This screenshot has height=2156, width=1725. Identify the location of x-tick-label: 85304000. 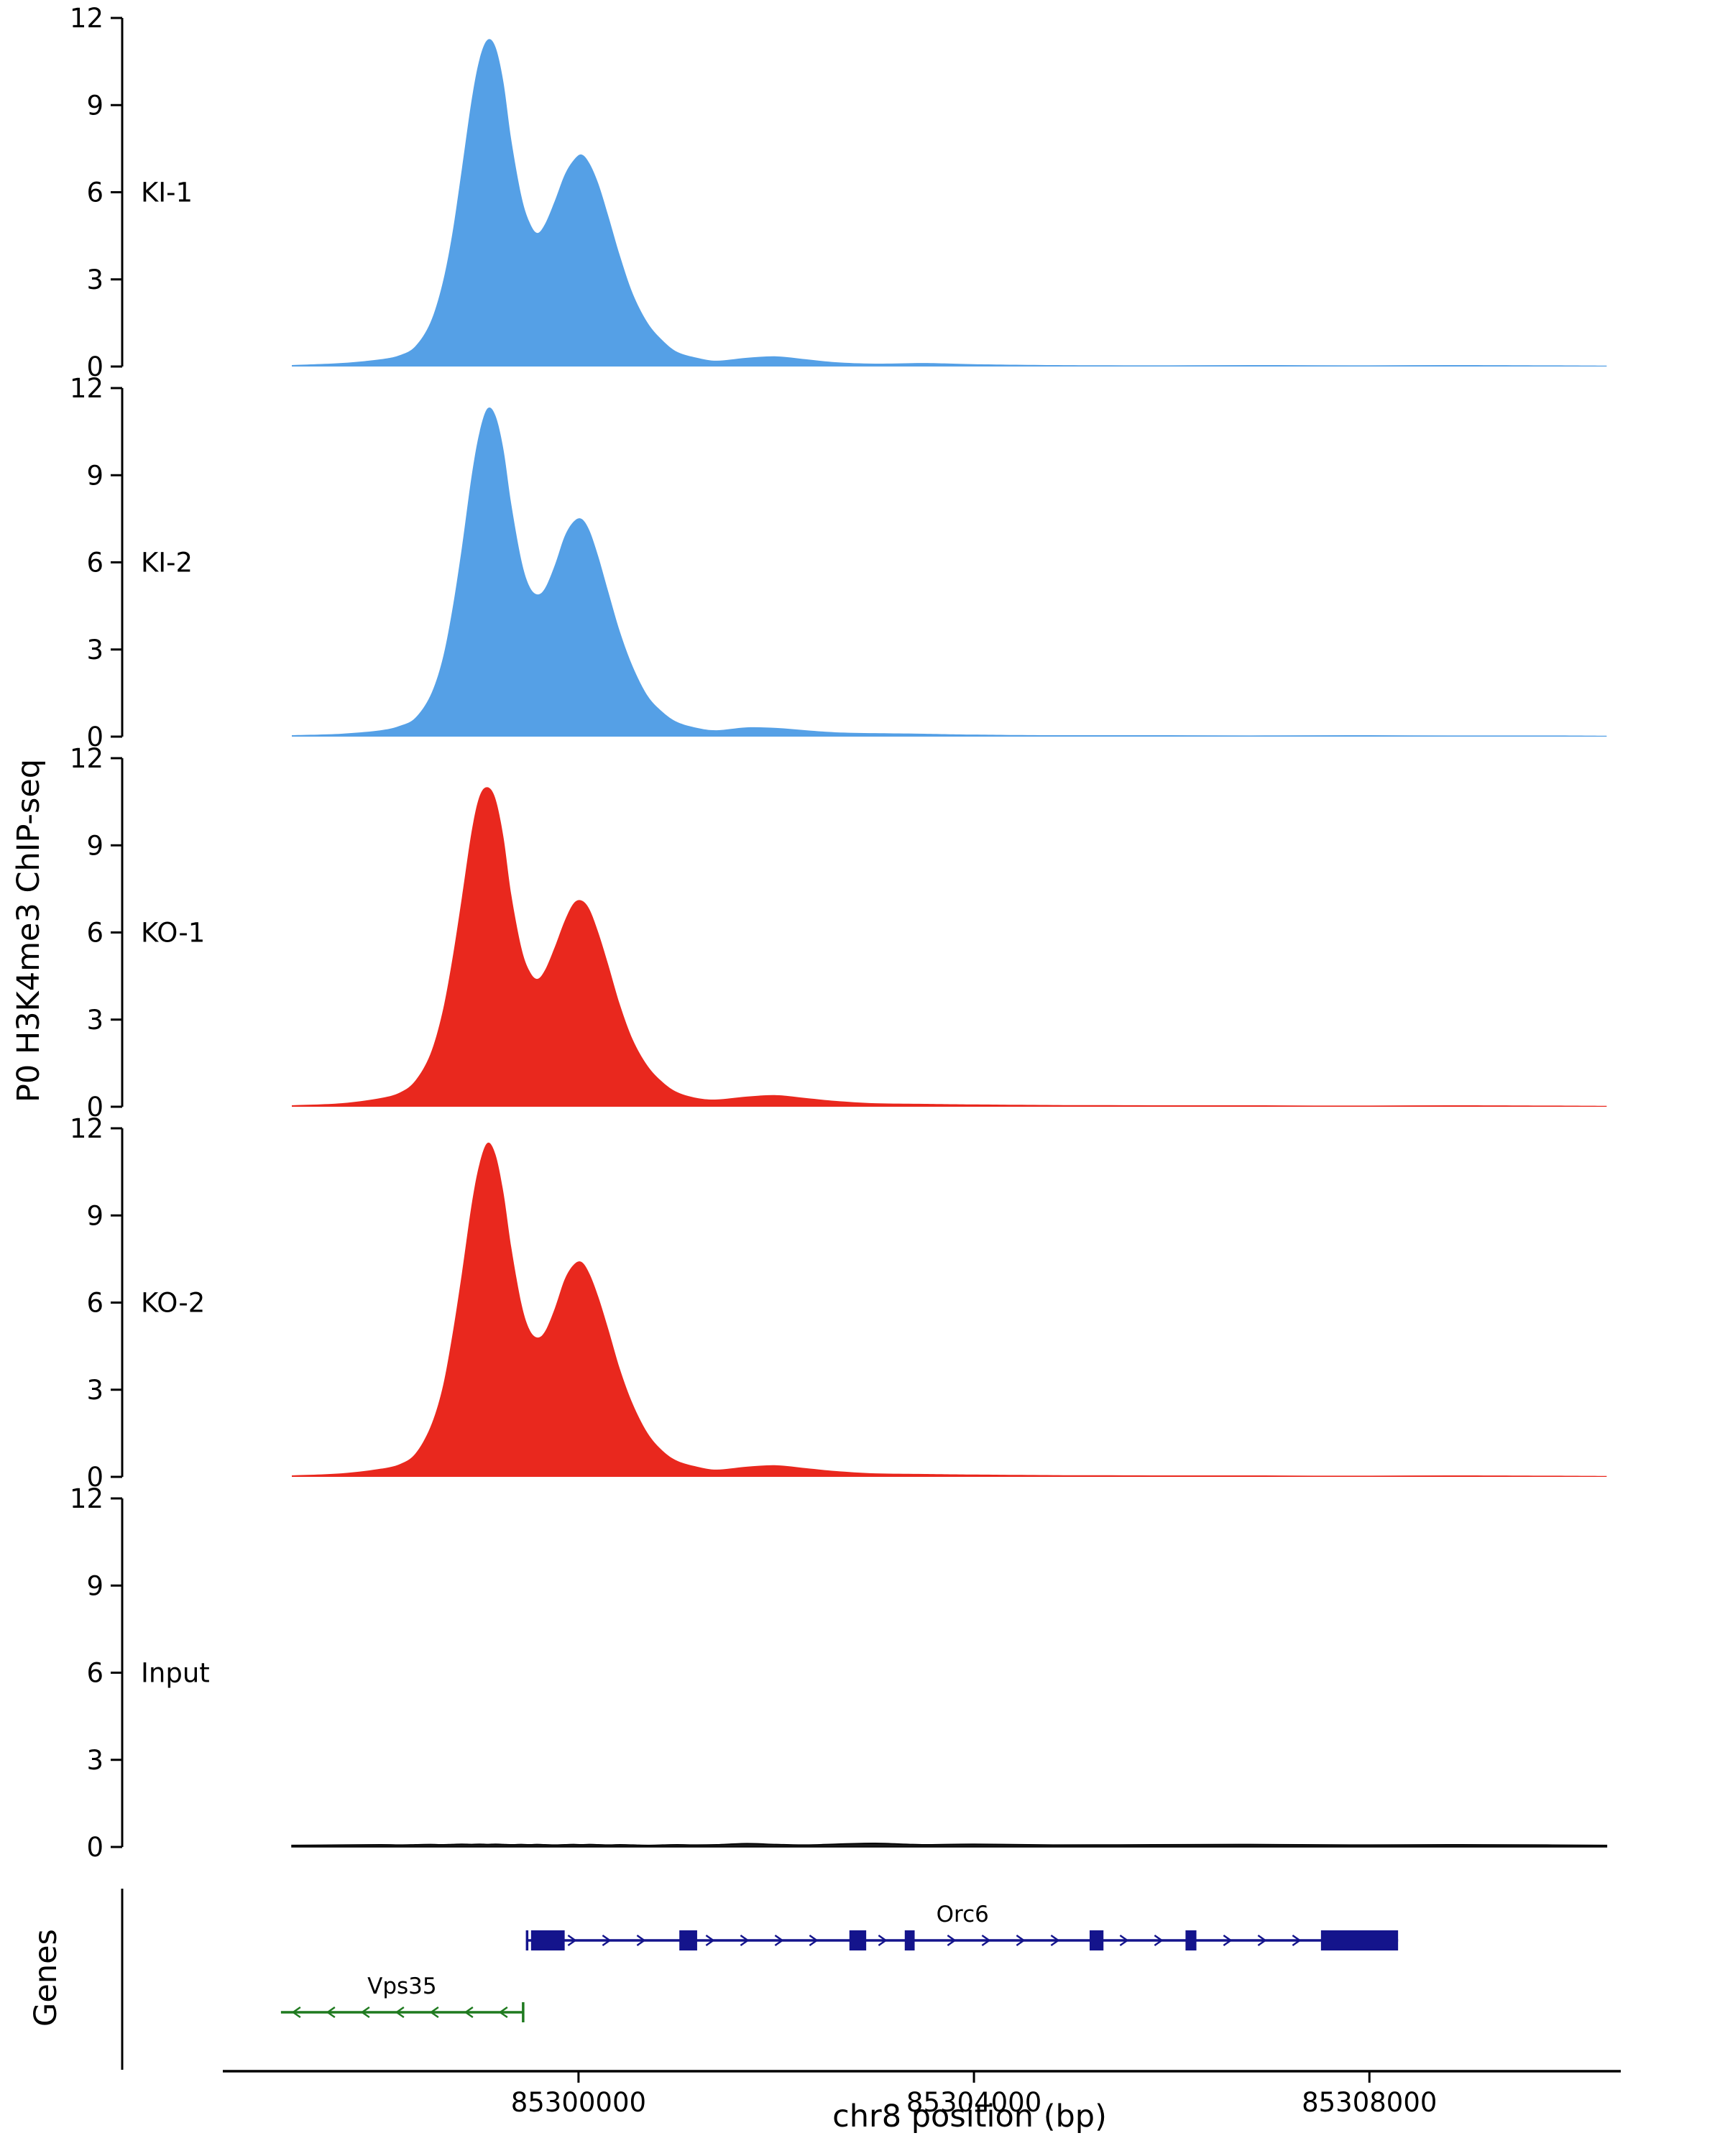
(973, 2102).